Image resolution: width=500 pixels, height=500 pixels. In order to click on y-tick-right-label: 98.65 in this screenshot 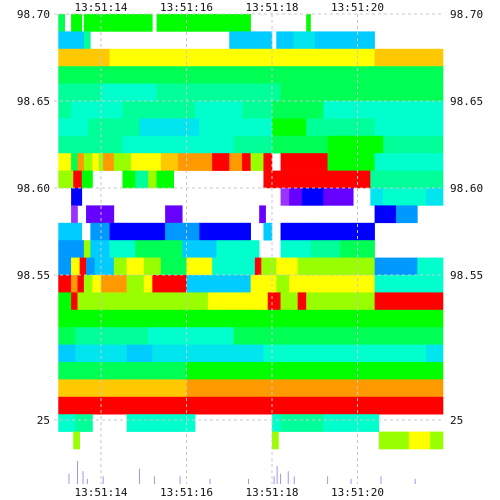, I will do `click(466, 101)`.